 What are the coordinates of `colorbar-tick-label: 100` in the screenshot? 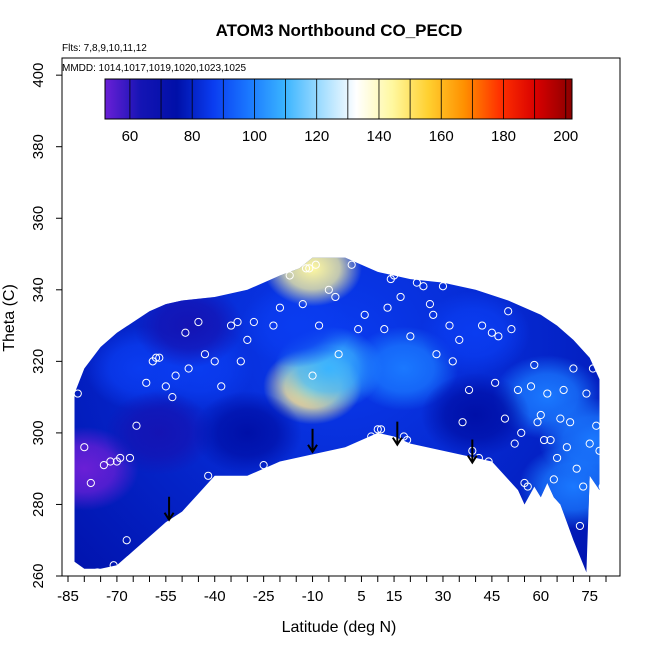 It's located at (254, 136).